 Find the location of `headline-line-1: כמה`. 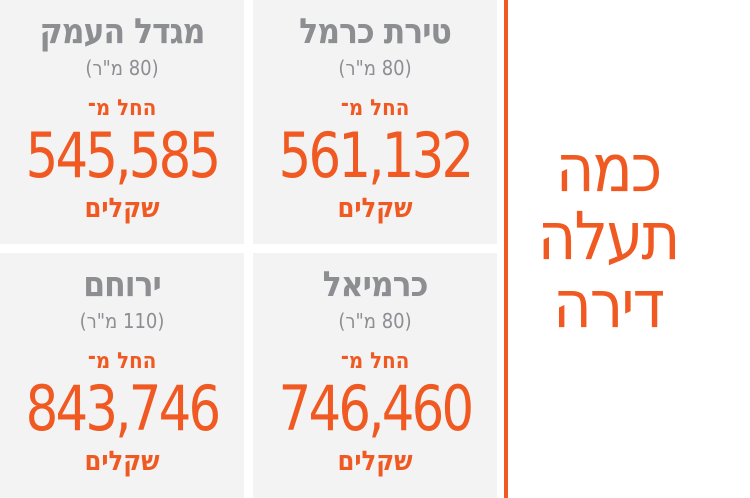

headline-line-1: כמה is located at coordinates (609, 168).